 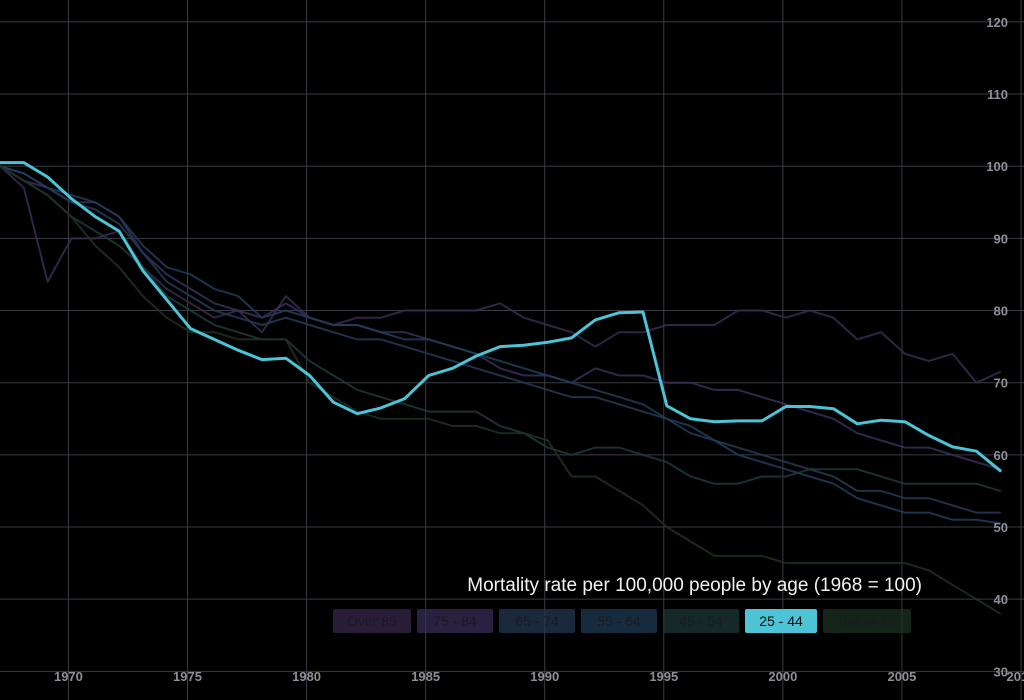 What do you see at coordinates (1001, 238) in the screenshot?
I see `y-tick-label: 90` at bounding box center [1001, 238].